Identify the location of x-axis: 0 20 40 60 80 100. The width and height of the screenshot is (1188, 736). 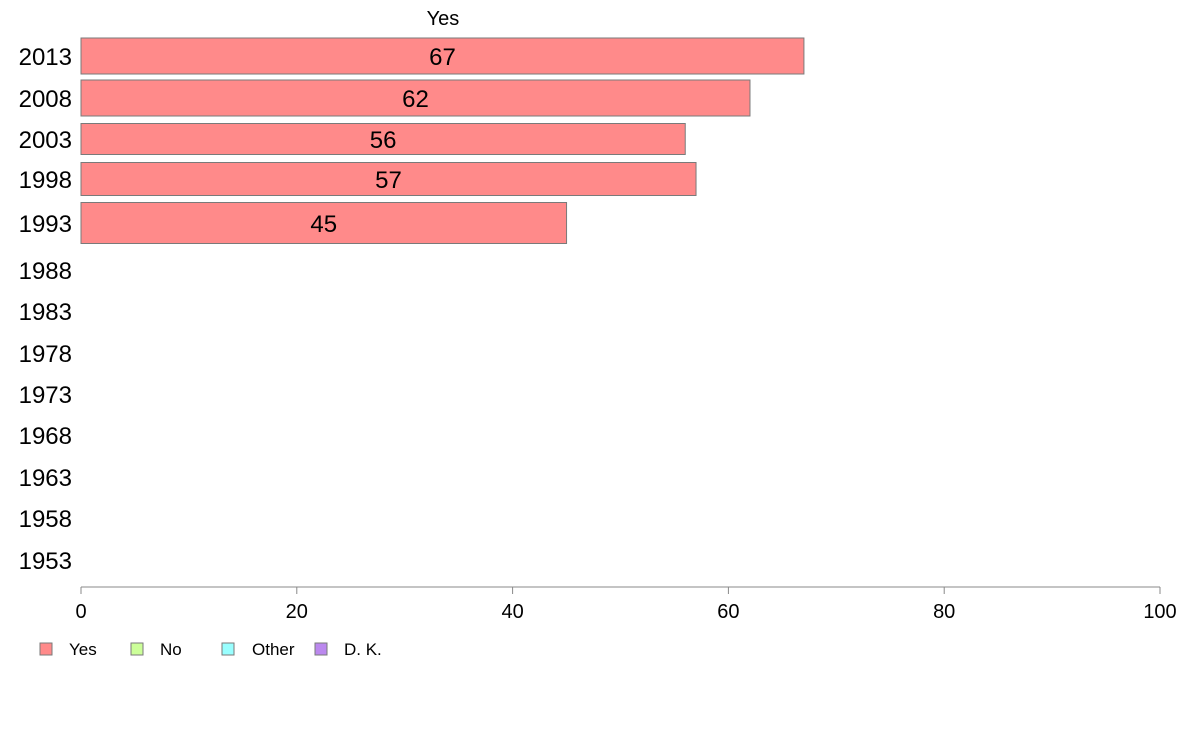
(626, 604).